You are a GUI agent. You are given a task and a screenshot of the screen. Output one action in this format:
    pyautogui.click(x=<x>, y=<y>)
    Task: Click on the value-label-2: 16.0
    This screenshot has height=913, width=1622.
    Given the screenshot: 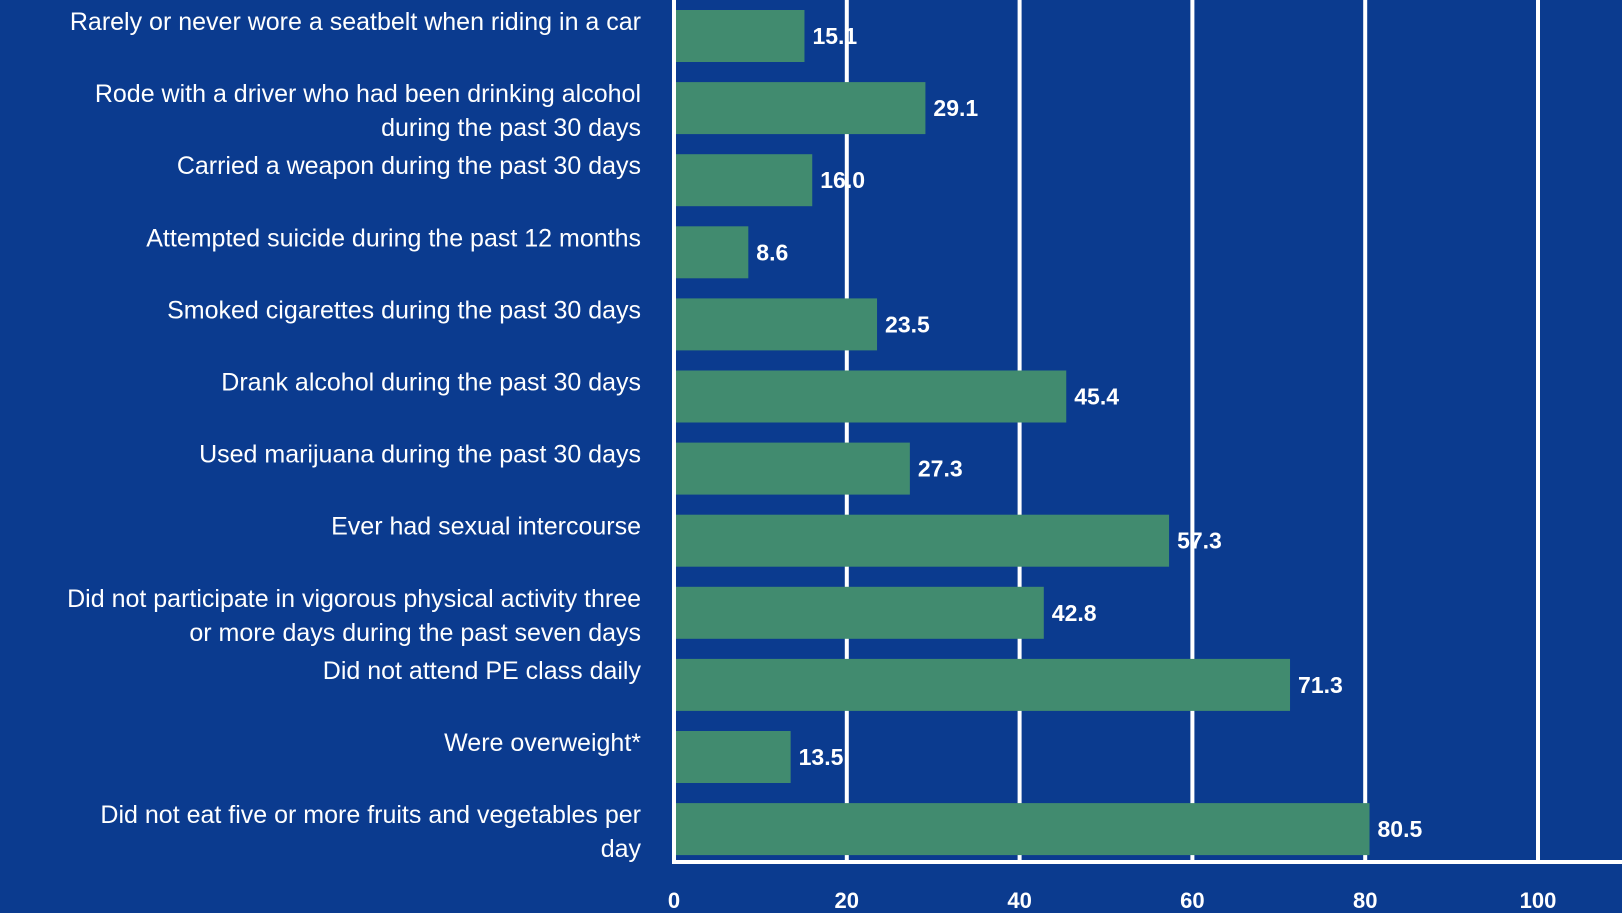 What is the action you would take?
    pyautogui.click(x=842, y=180)
    